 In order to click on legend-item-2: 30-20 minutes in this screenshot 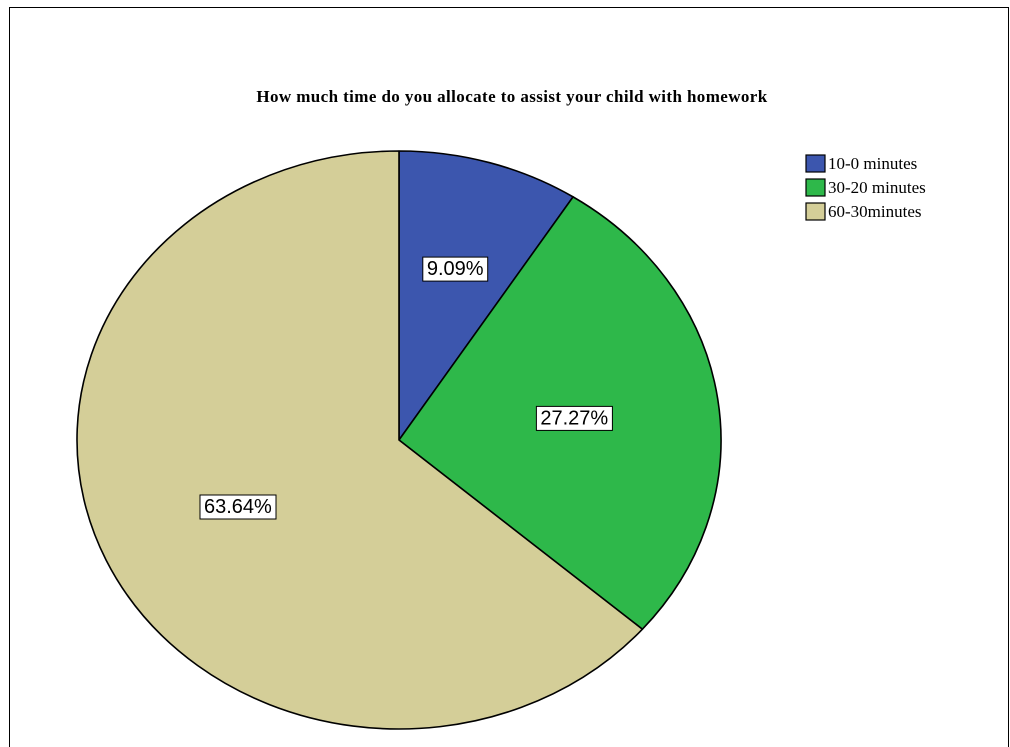, I will do `click(865, 187)`.